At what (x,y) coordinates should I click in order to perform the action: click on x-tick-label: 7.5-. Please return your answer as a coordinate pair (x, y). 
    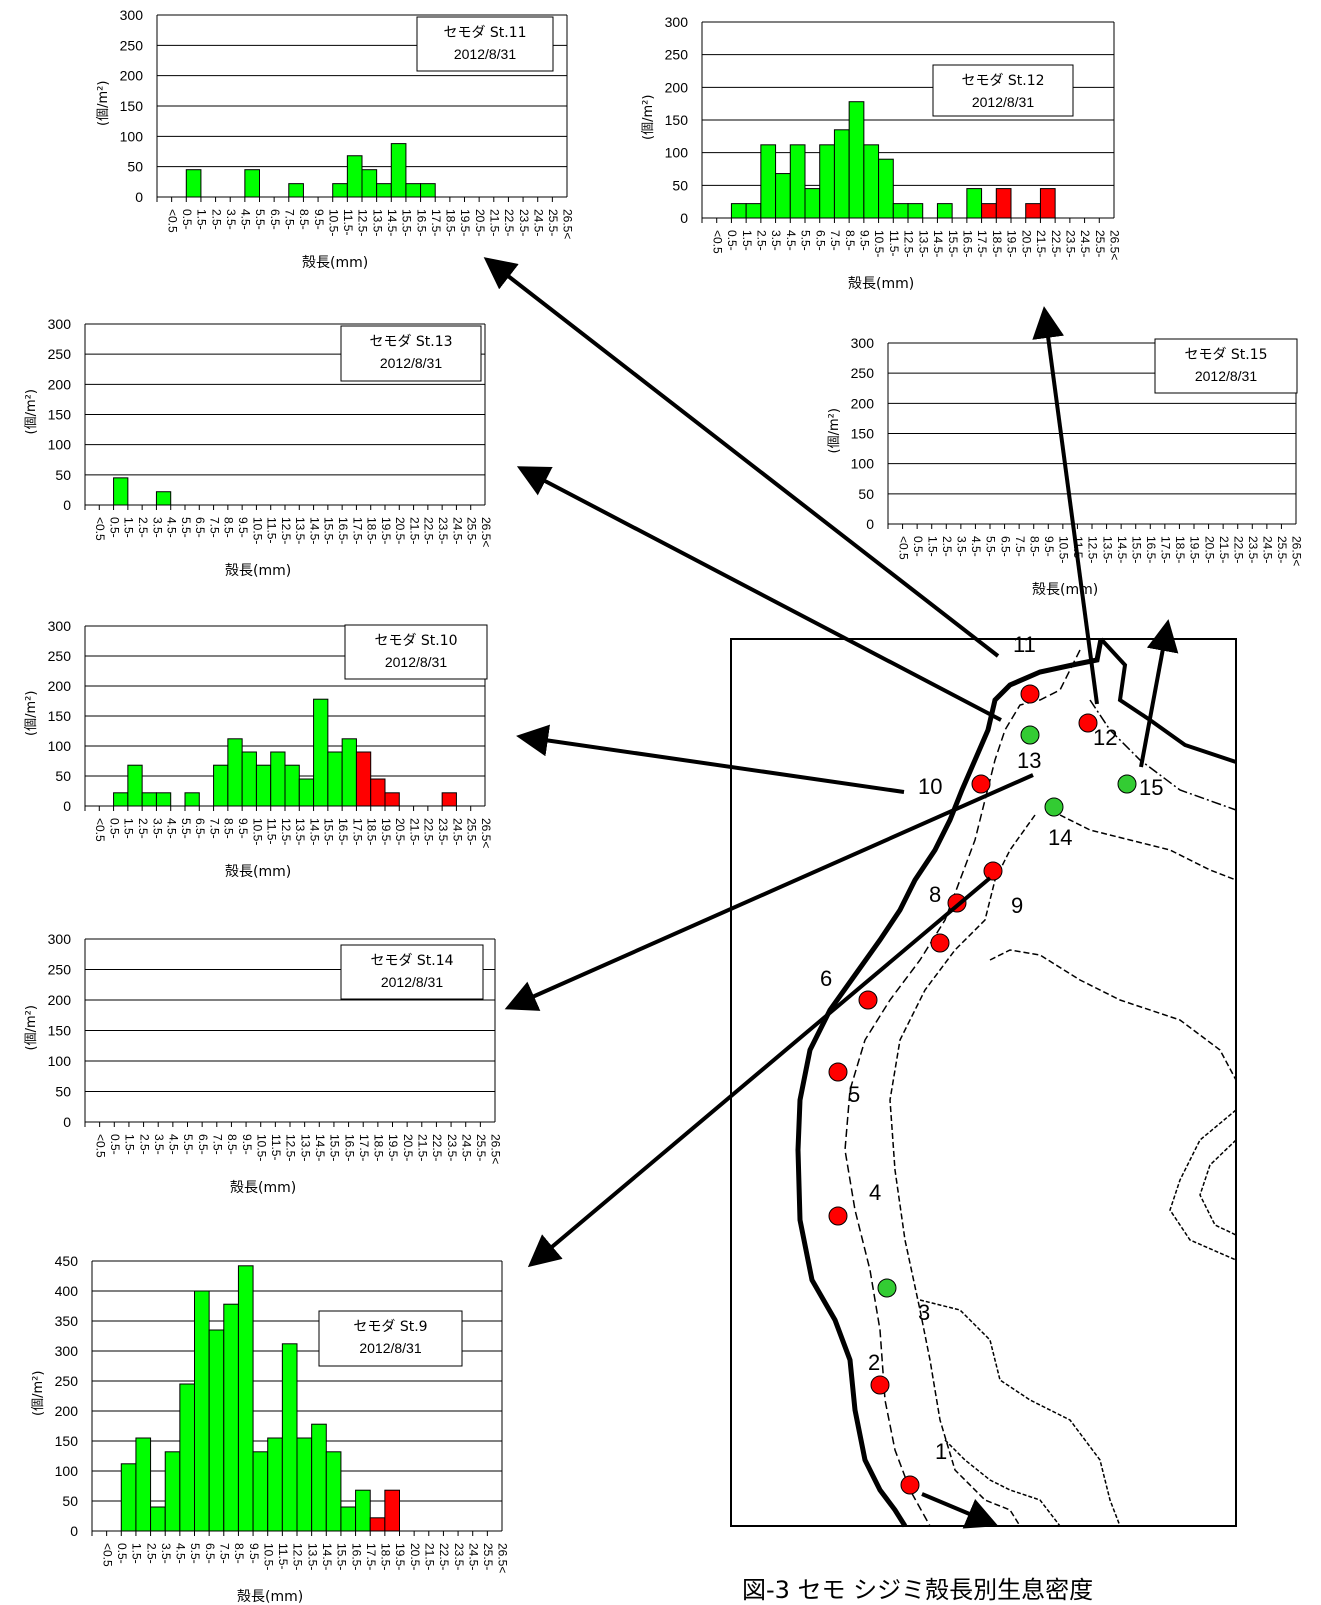
    Looking at the image, I should click on (214, 828).